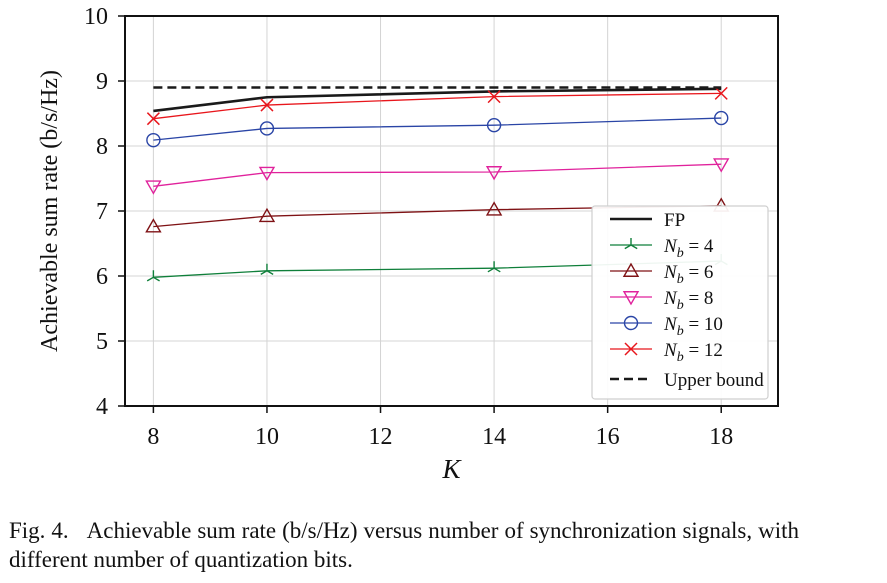  Describe the element at coordinates (39, 530) in the screenshot. I see `caption-label: Fig. 4.` at that location.